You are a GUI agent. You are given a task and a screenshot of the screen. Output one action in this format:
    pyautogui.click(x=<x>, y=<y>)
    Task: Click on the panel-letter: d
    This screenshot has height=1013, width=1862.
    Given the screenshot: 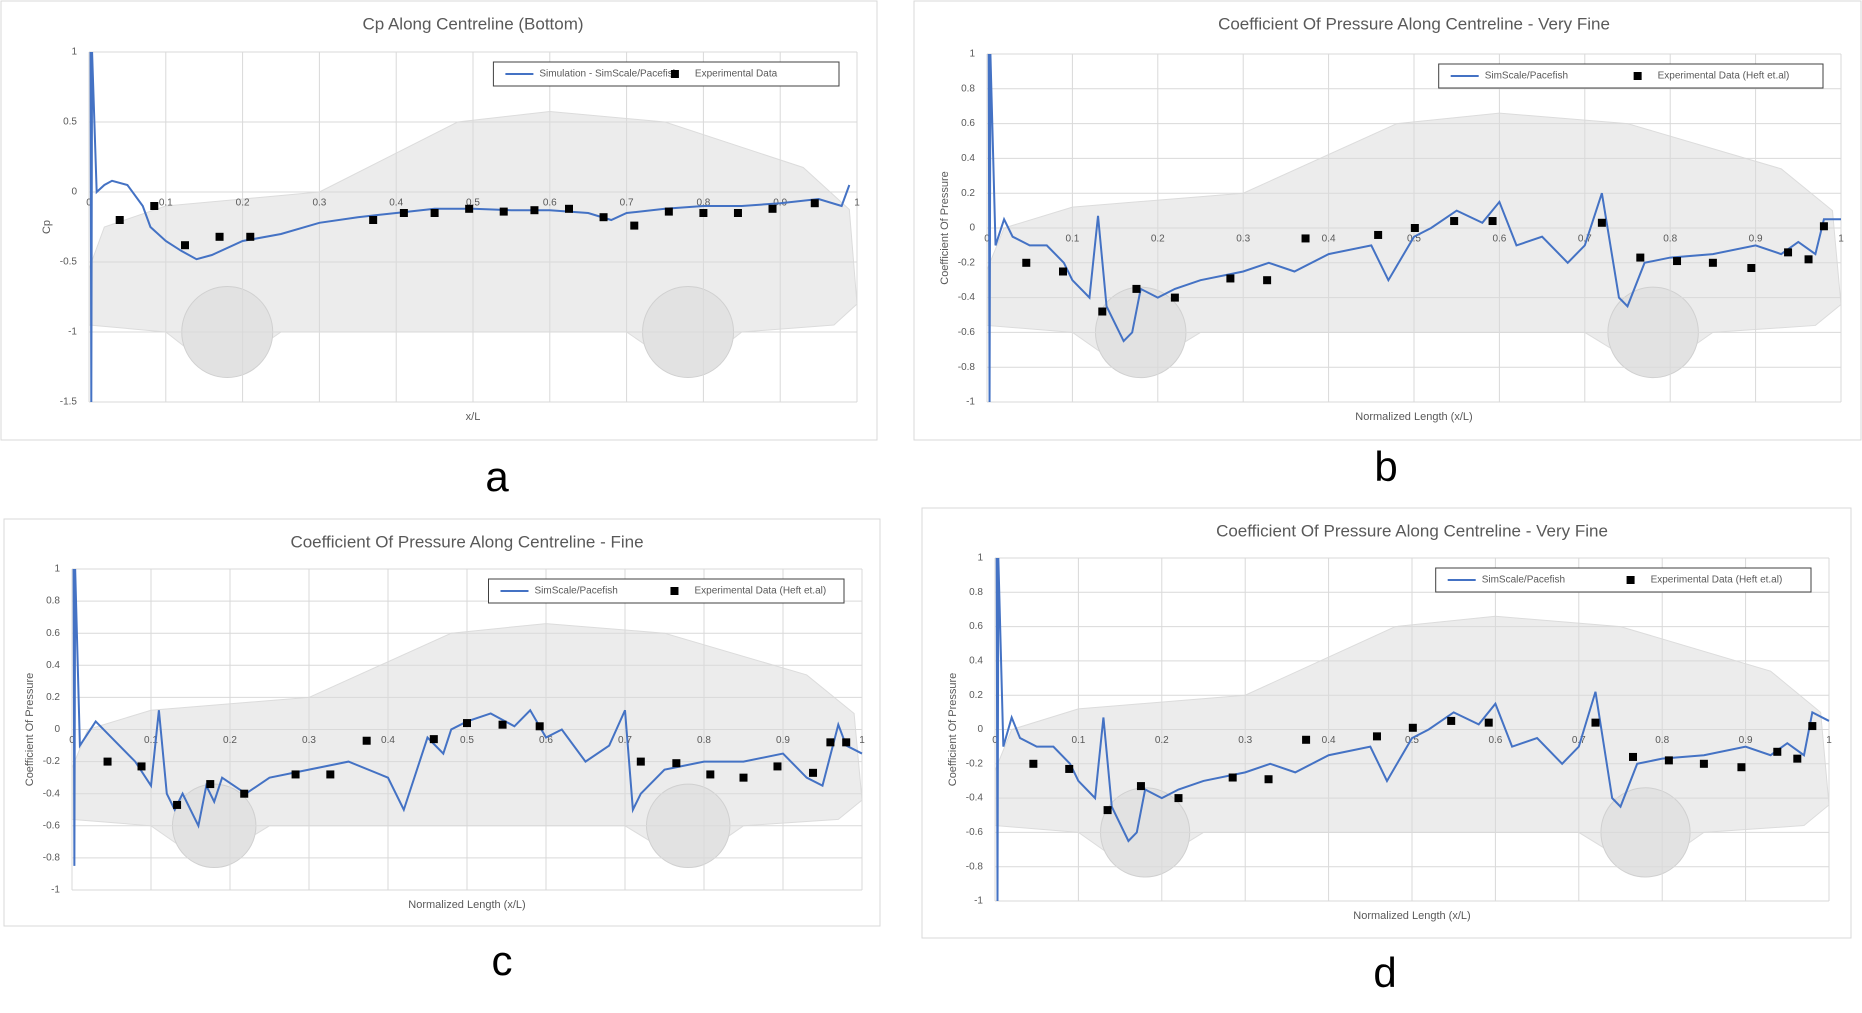 What is the action you would take?
    pyautogui.click(x=1384, y=972)
    